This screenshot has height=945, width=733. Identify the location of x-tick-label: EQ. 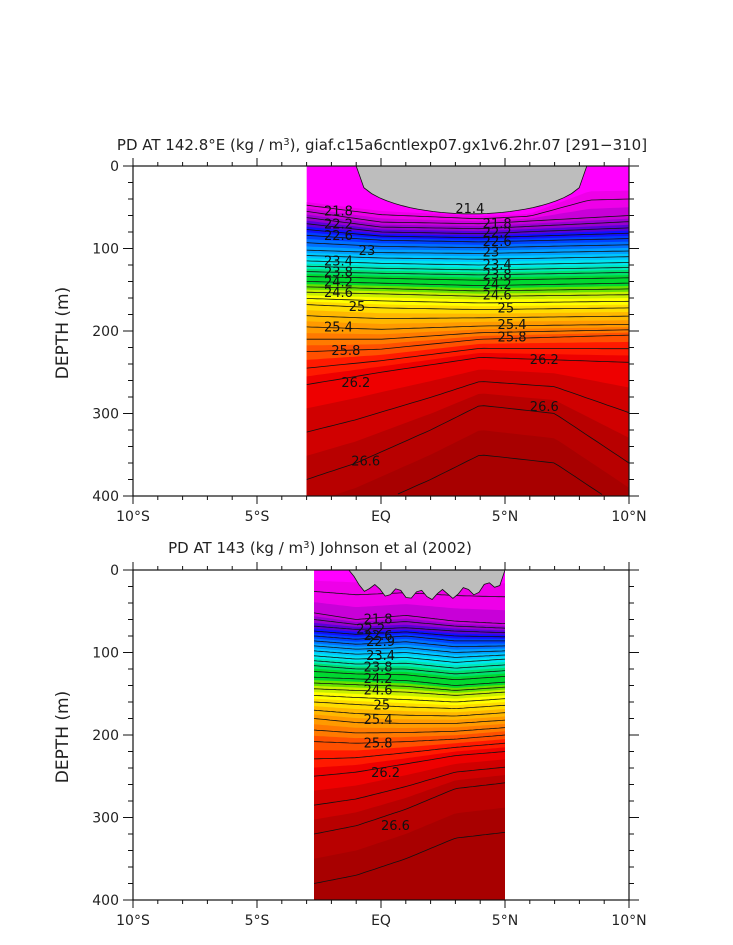
(381, 921).